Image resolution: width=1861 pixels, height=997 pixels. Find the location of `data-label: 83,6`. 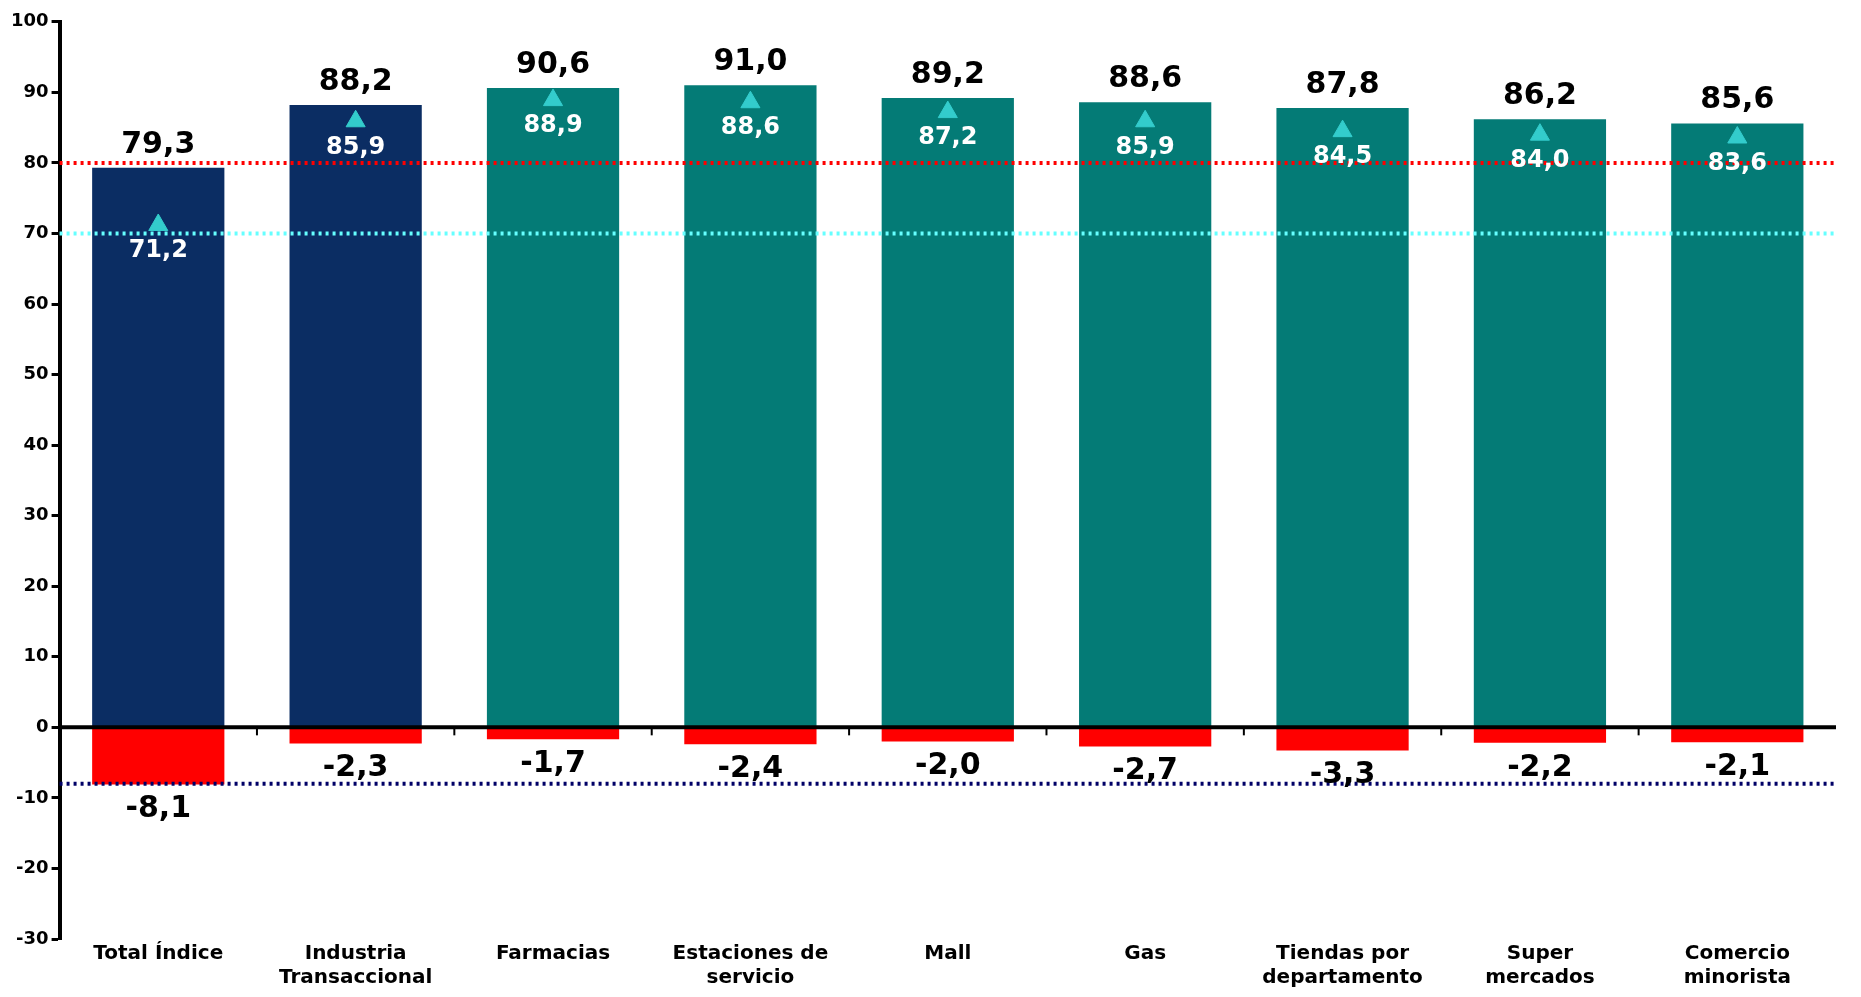

data-label: 83,6 is located at coordinates (1737, 161).